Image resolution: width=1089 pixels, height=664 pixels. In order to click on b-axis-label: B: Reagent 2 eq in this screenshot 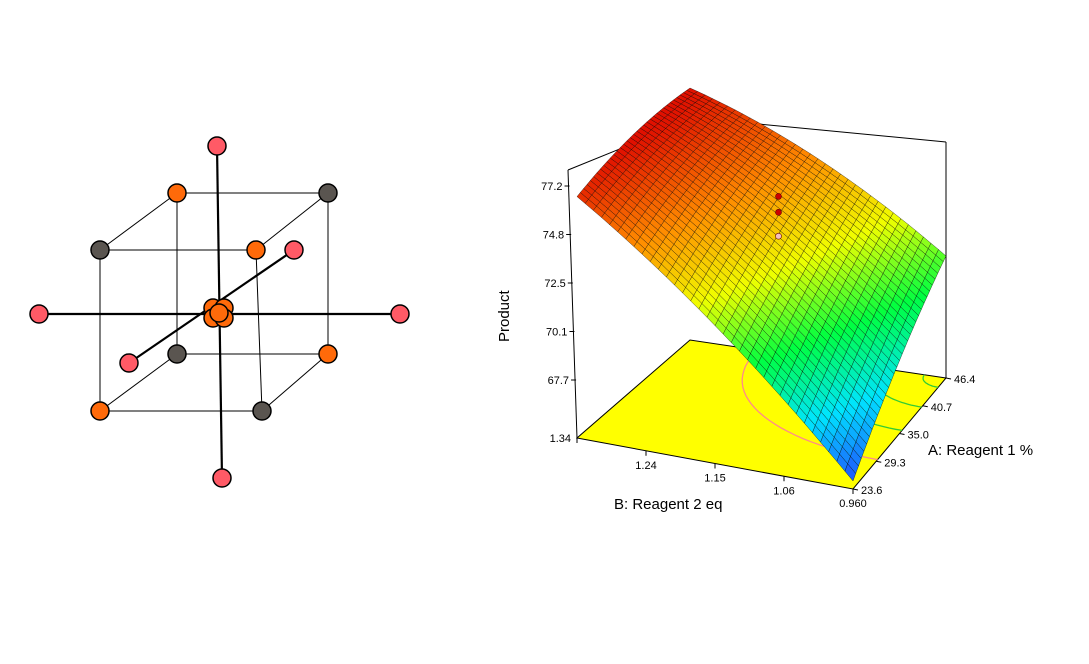, I will do `click(668, 504)`.